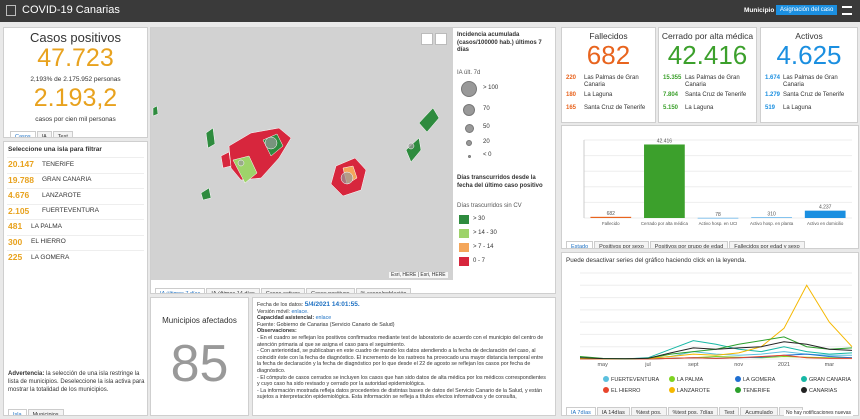  Describe the element at coordinates (199, 320) in the screenshot. I see `municipalities-title: Municipios afectados` at that location.